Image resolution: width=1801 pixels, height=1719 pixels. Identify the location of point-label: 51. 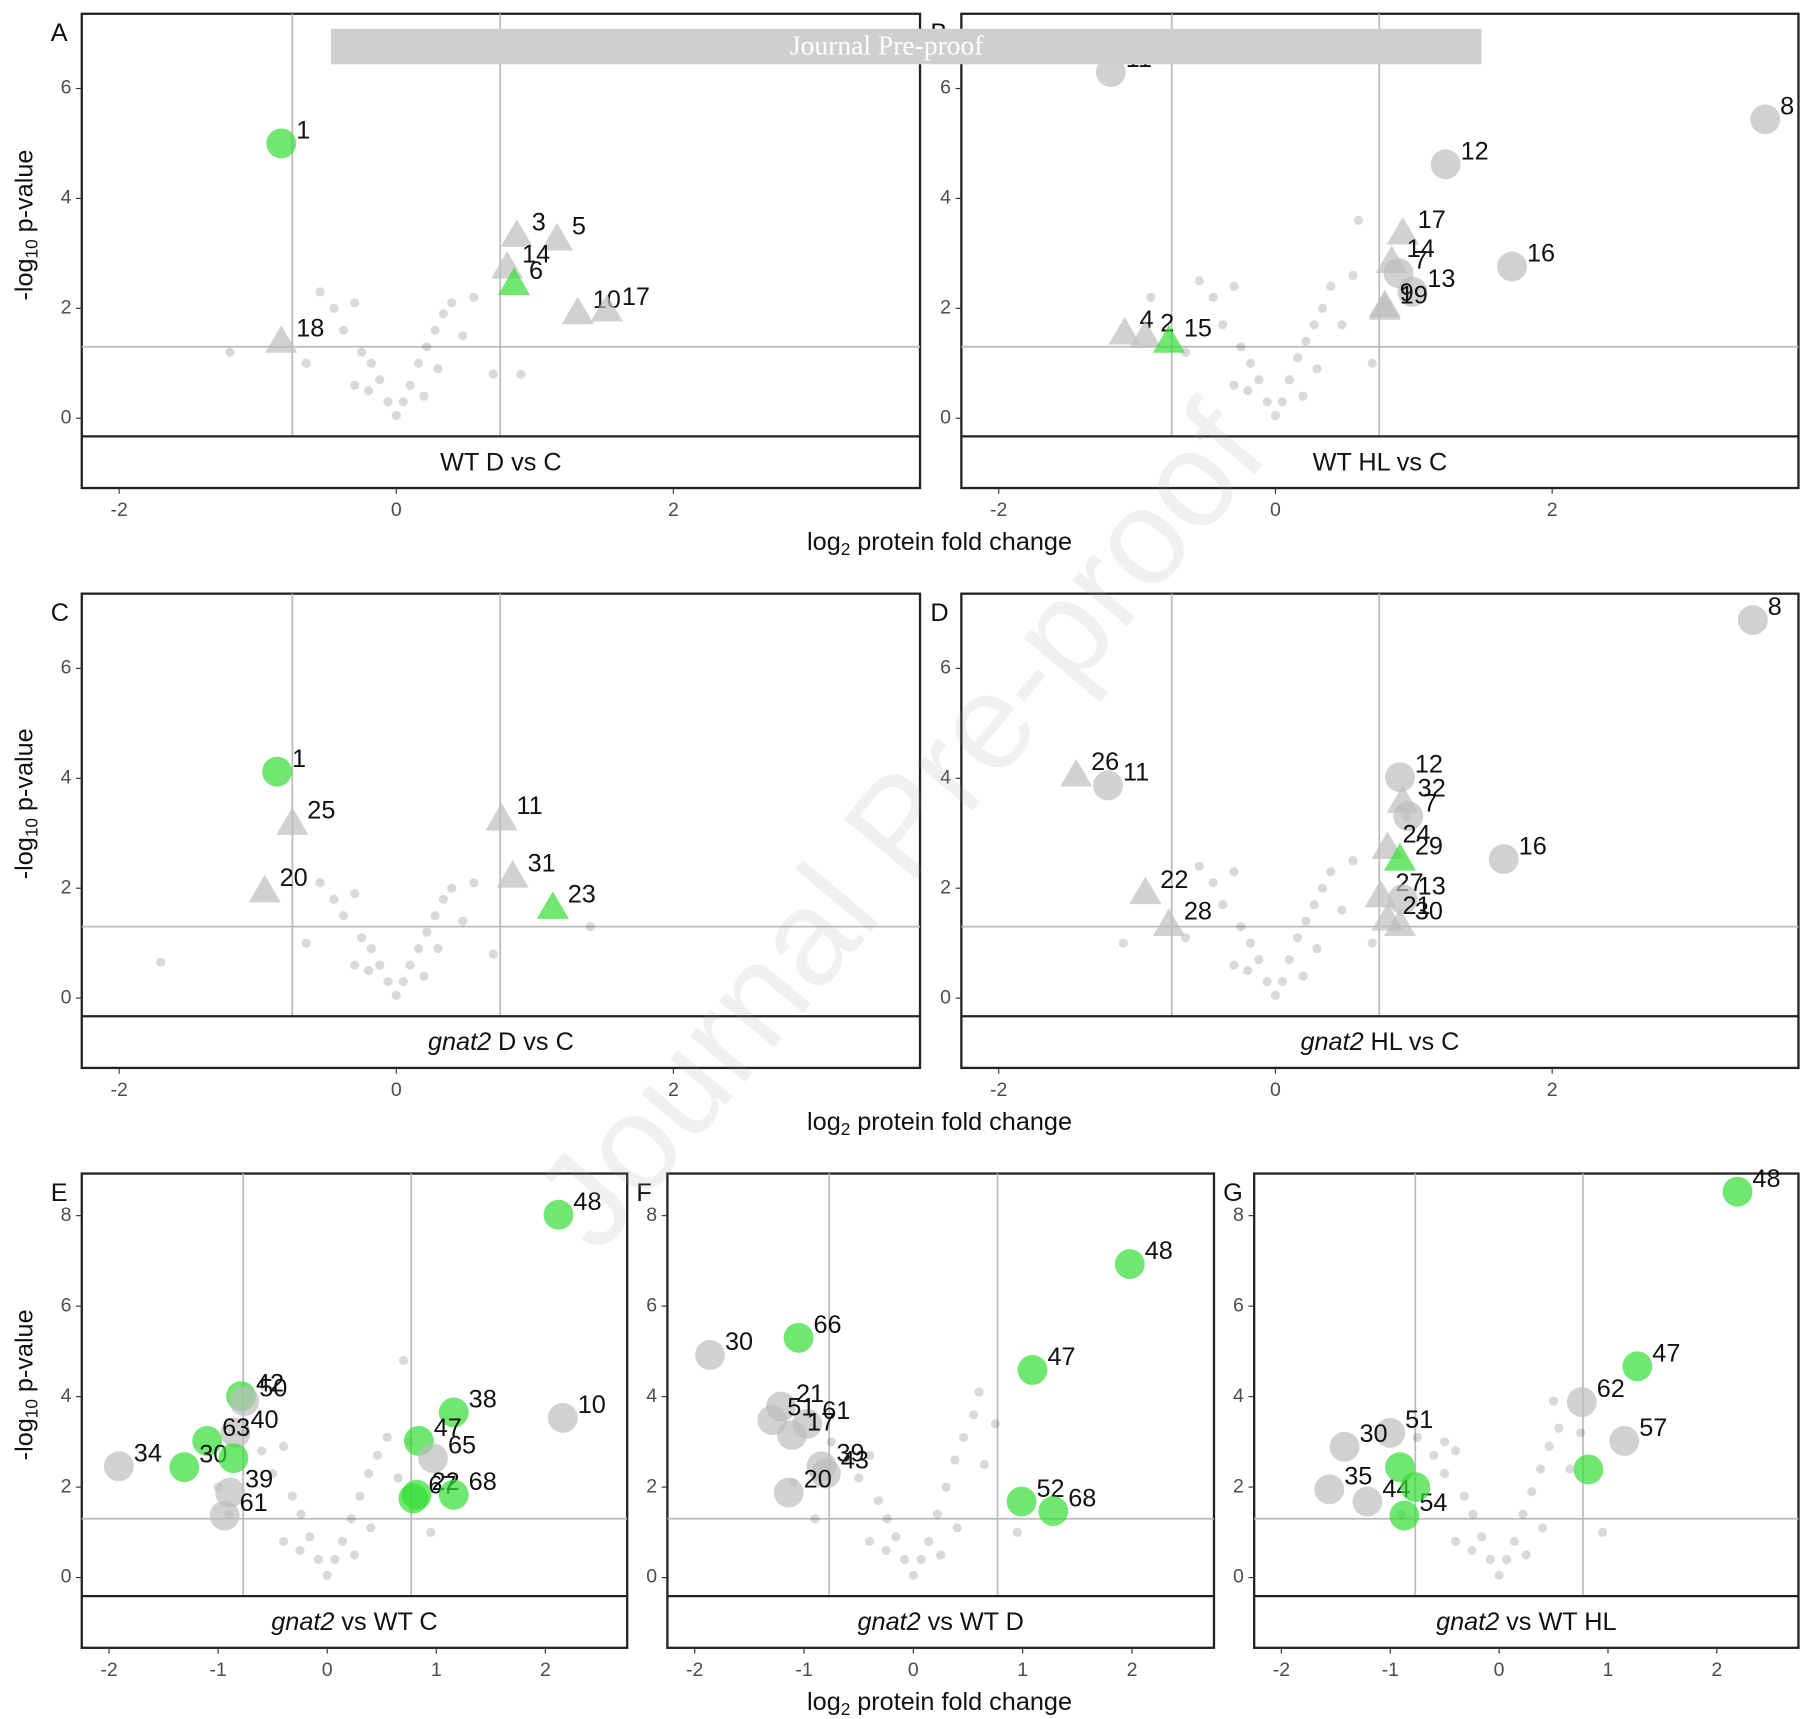
(801, 1407).